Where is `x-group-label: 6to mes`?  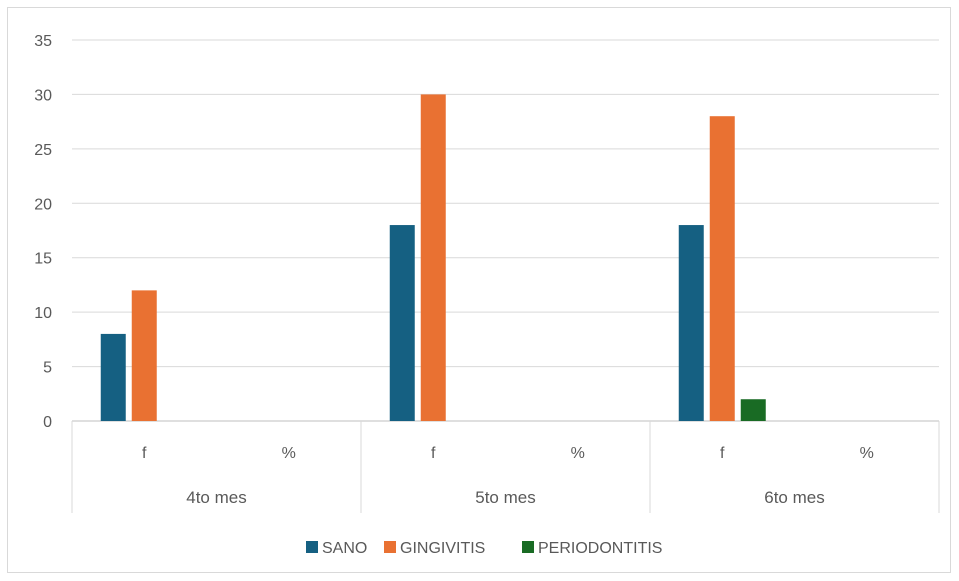
x-group-label: 6to mes is located at coordinates (794, 497).